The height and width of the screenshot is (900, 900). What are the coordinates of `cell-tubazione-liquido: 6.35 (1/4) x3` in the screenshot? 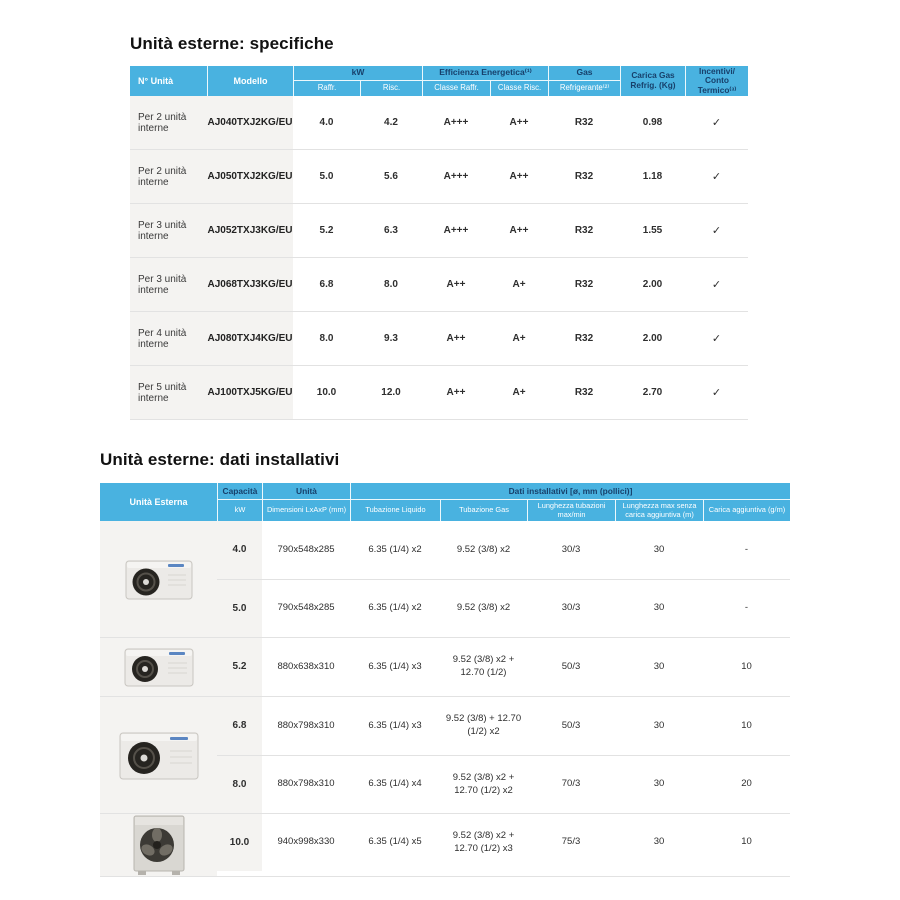 It's located at (395, 725).